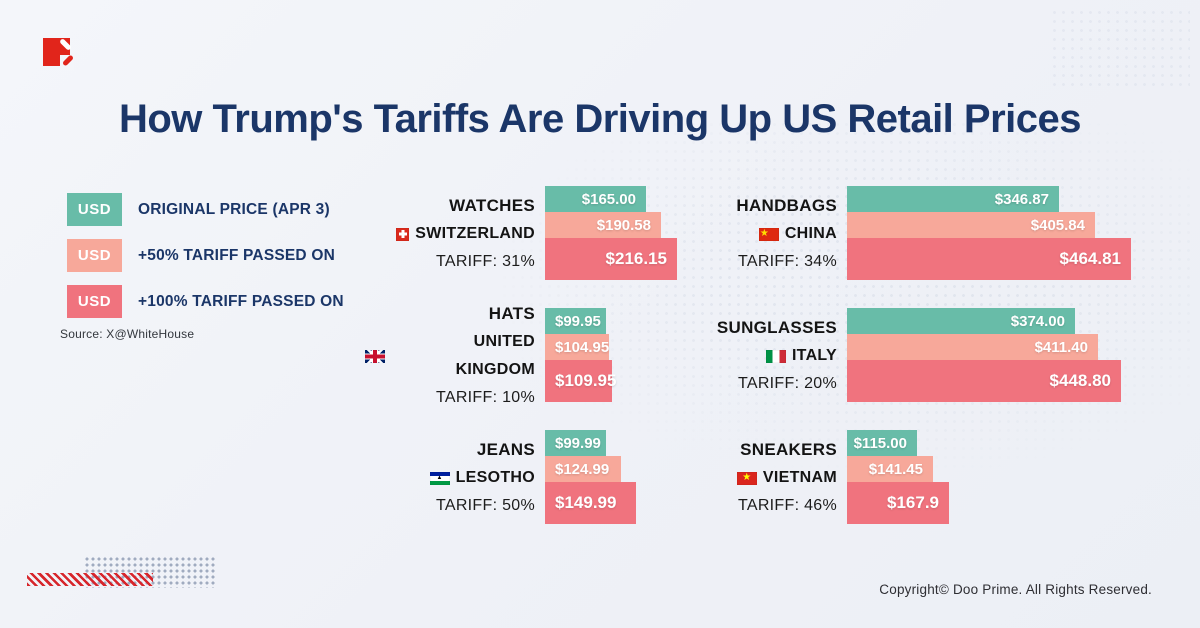 The width and height of the screenshot is (1200, 628). I want to click on price-bar-original: $165.00, so click(595, 199).